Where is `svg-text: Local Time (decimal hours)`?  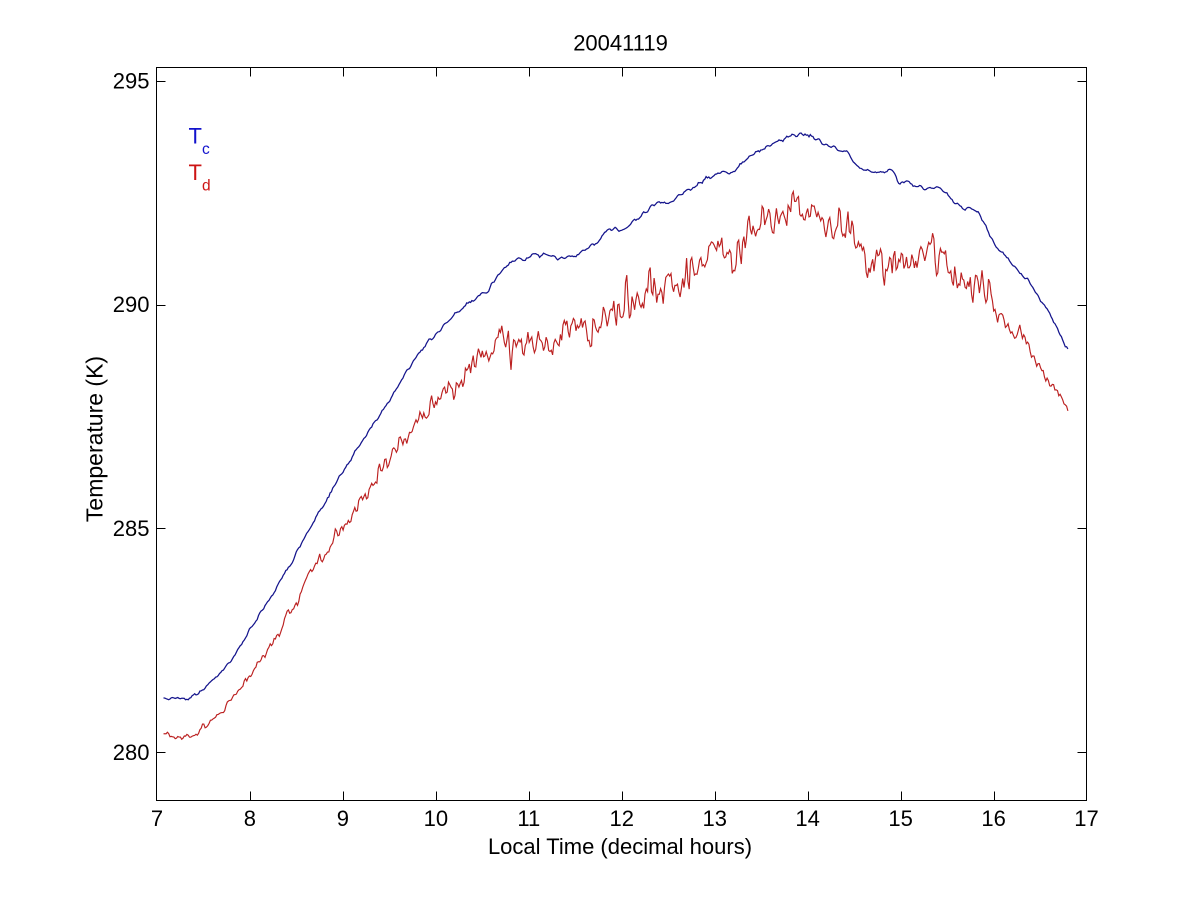
svg-text: Local Time (decimal hours) is located at coordinates (620, 846).